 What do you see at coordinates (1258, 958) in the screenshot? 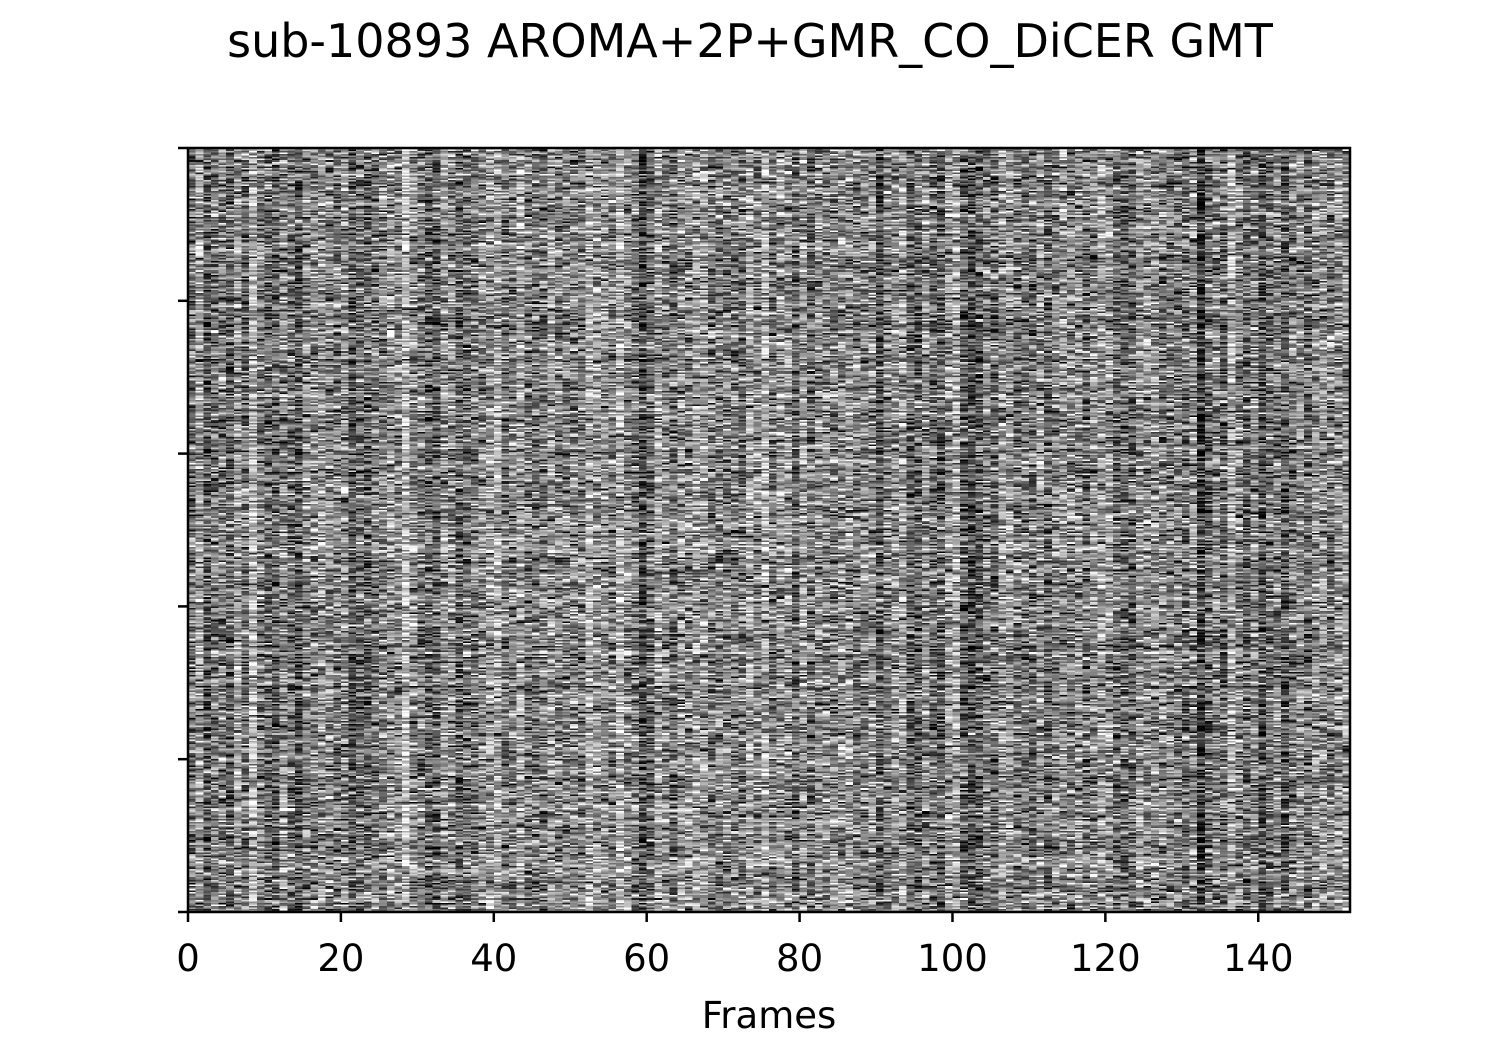
I see `x-tick-label: 140` at bounding box center [1258, 958].